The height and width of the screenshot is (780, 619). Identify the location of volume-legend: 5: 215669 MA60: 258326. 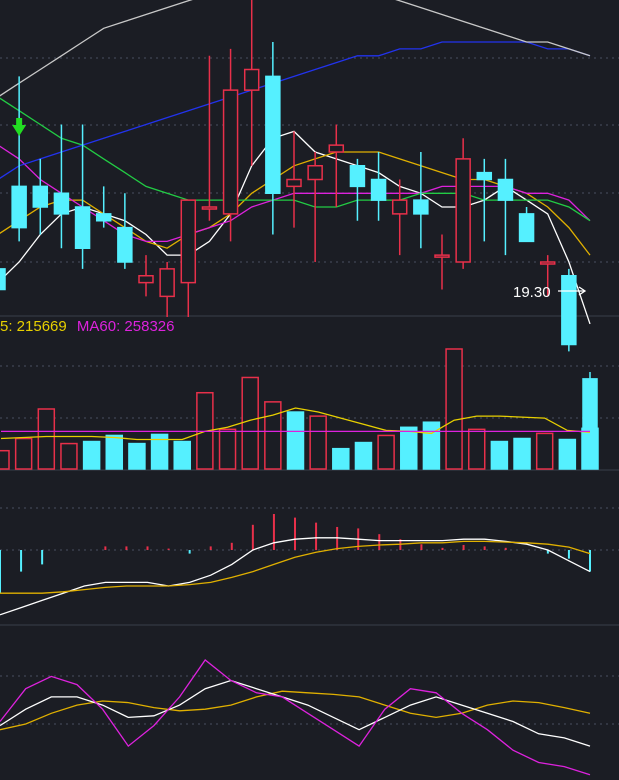
(90, 326).